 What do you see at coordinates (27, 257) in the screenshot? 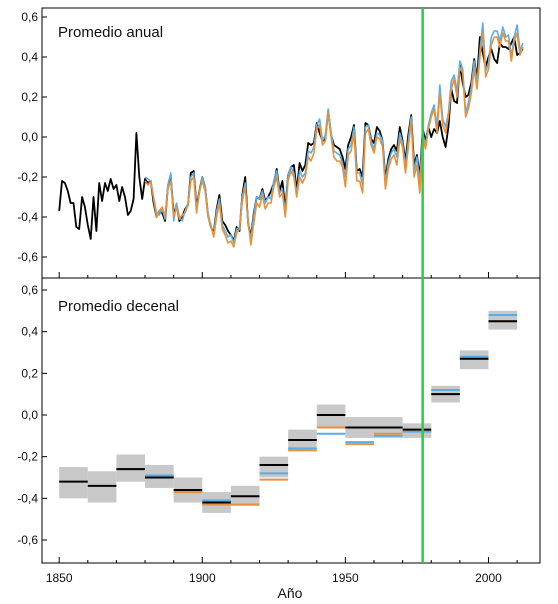
I see `annual-y-tick-label: -0,6` at bounding box center [27, 257].